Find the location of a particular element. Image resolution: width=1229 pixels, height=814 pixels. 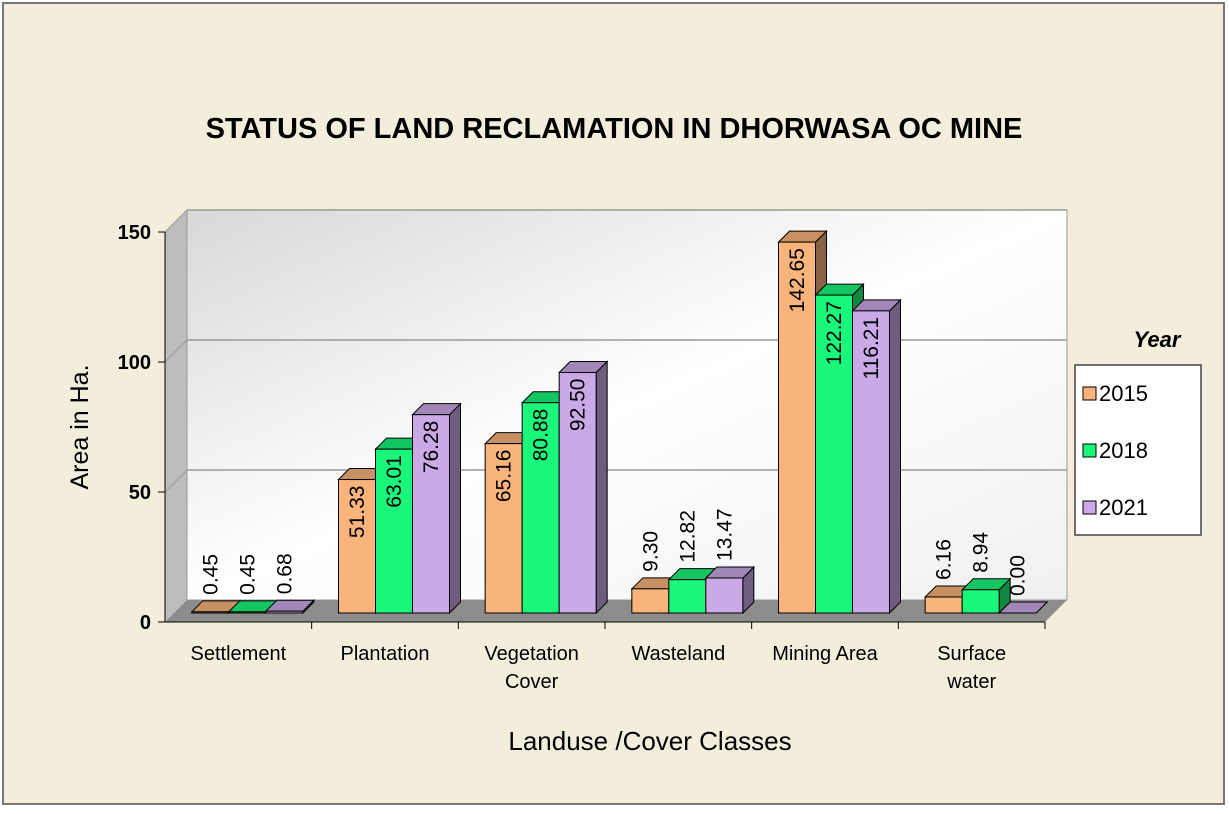

value-label: 12.82 is located at coordinates (687, 536).